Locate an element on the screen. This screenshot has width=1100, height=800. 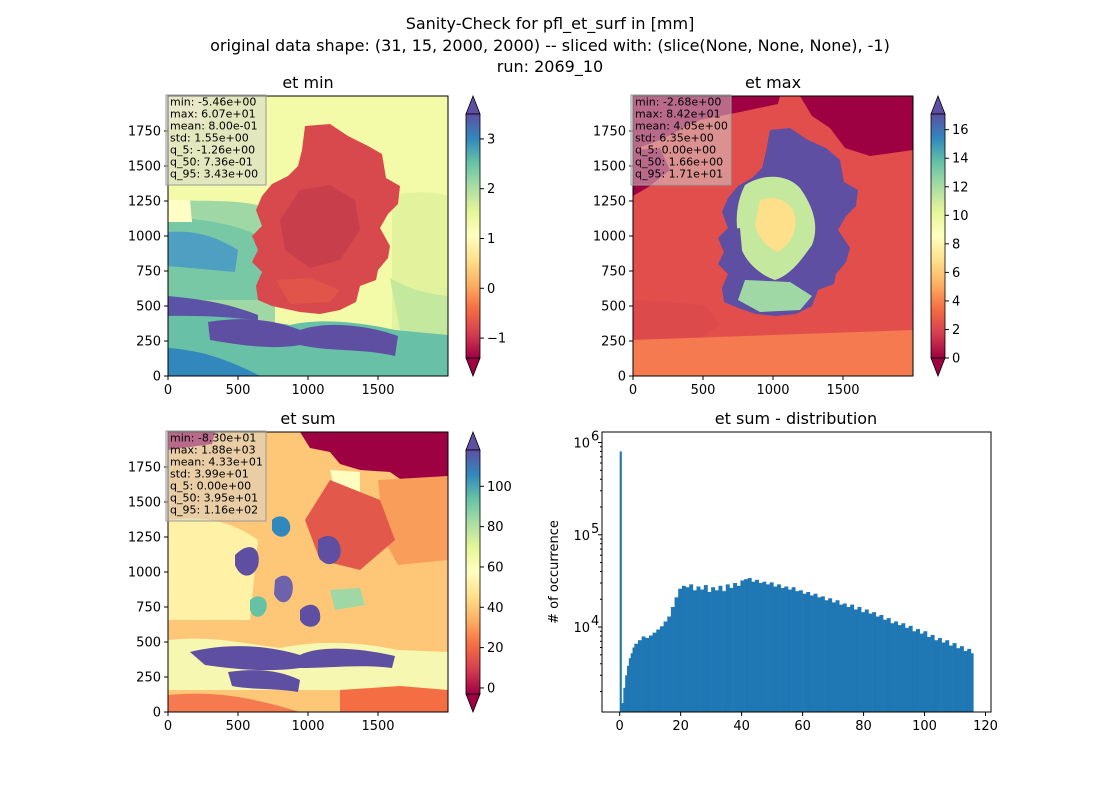
axes-frame is located at coordinates (796, 572).